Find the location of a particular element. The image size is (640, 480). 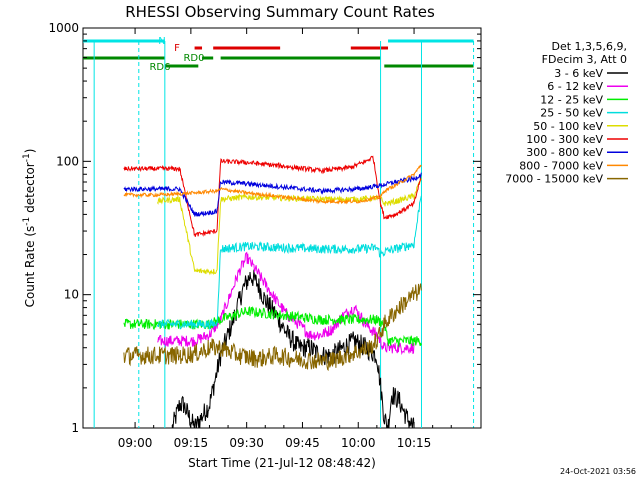

legend-label-100-300-kev: 100 - 300 keV is located at coordinates (564, 139).